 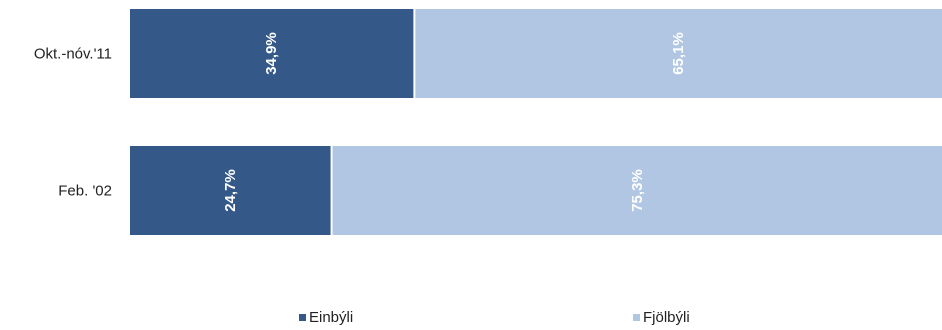 I want to click on legend-item-einbyli: Einbýli, so click(x=326, y=317).